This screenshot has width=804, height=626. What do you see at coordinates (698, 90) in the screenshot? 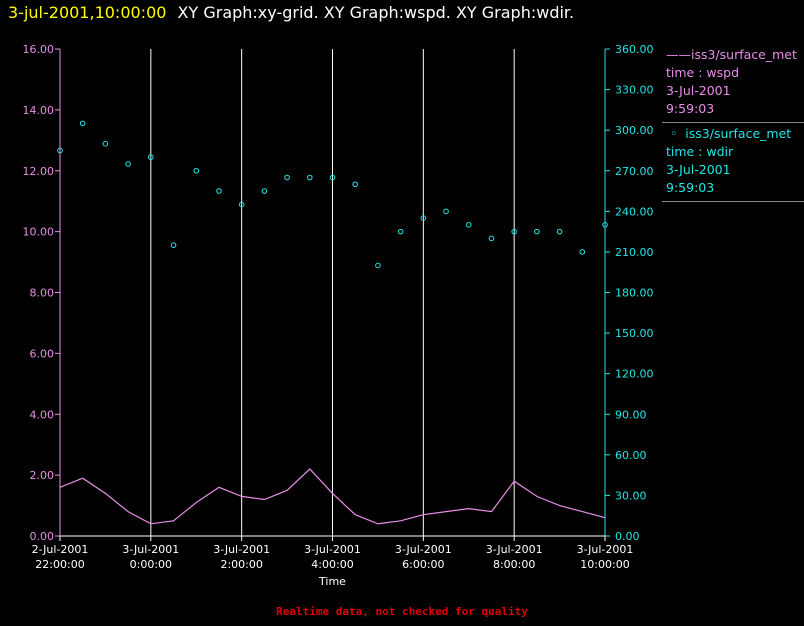
I see `legend-wspd-date: 3-Jul-2001` at bounding box center [698, 90].